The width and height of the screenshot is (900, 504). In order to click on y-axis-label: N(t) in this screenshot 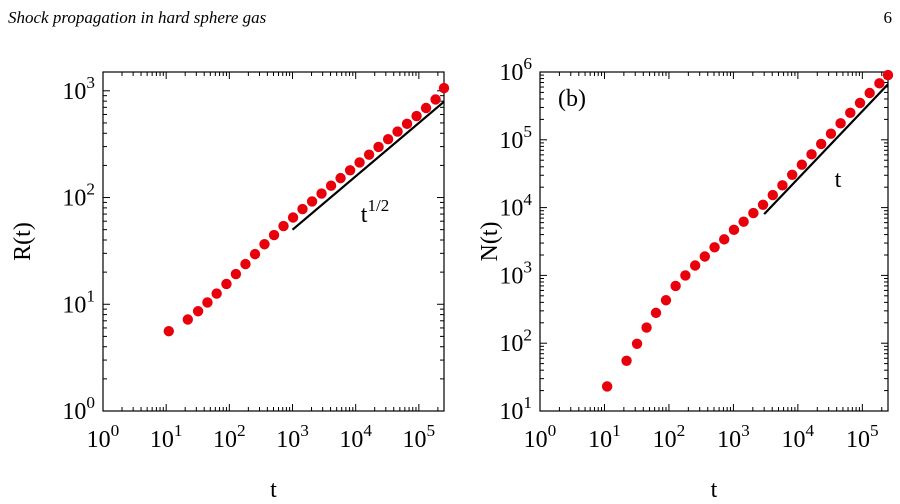, I will do `click(490, 242)`.